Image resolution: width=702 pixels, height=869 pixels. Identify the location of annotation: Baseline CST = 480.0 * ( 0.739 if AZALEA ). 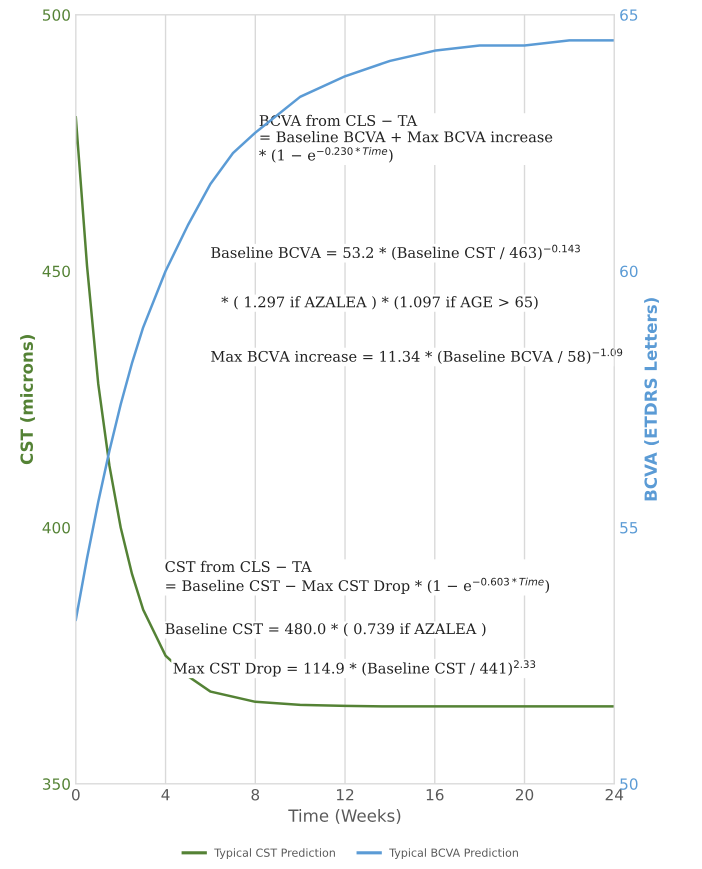
(325, 629).